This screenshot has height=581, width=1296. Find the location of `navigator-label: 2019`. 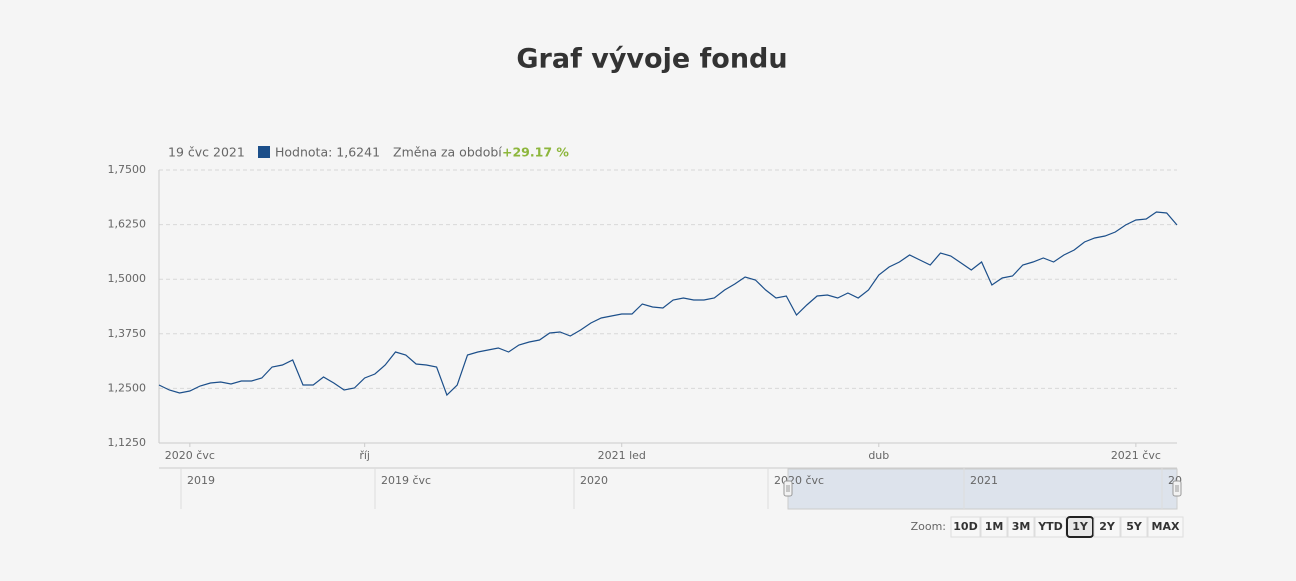

navigator-label: 2019 is located at coordinates (201, 480).